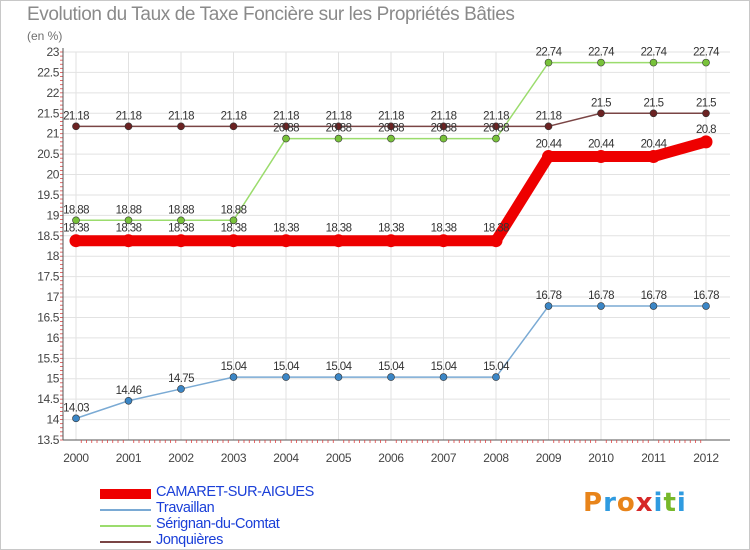  What do you see at coordinates (52, 52) in the screenshot?
I see `y-tick-label: 23` at bounding box center [52, 52].